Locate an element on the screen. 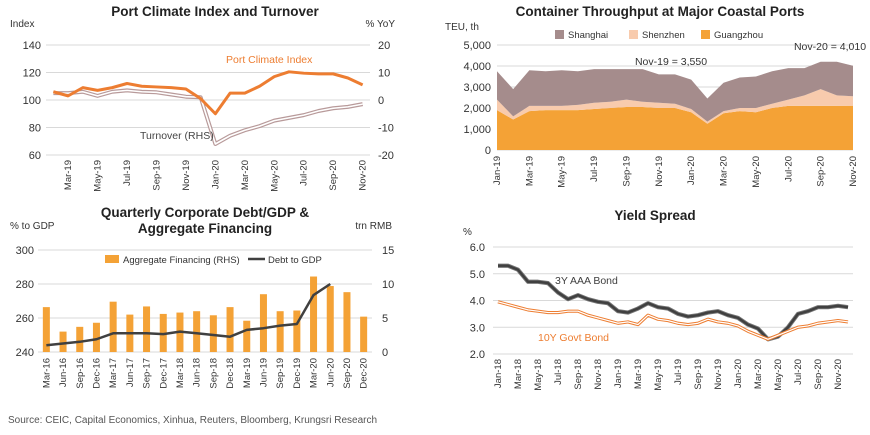  x-tick-label: May-20 is located at coordinates (756, 172).